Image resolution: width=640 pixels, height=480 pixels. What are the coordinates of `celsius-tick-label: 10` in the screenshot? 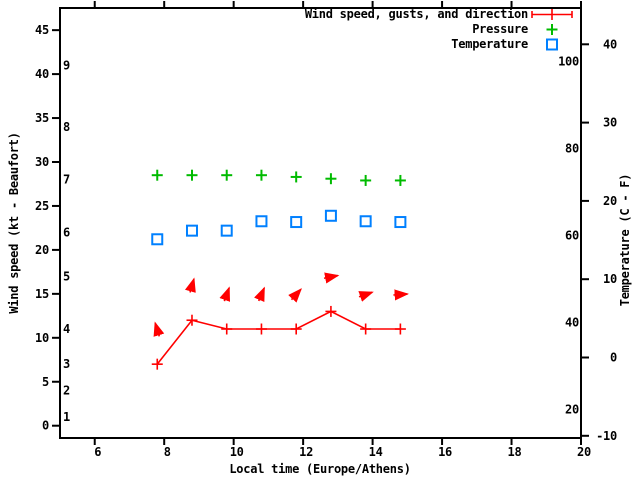 It's located at (610, 279).